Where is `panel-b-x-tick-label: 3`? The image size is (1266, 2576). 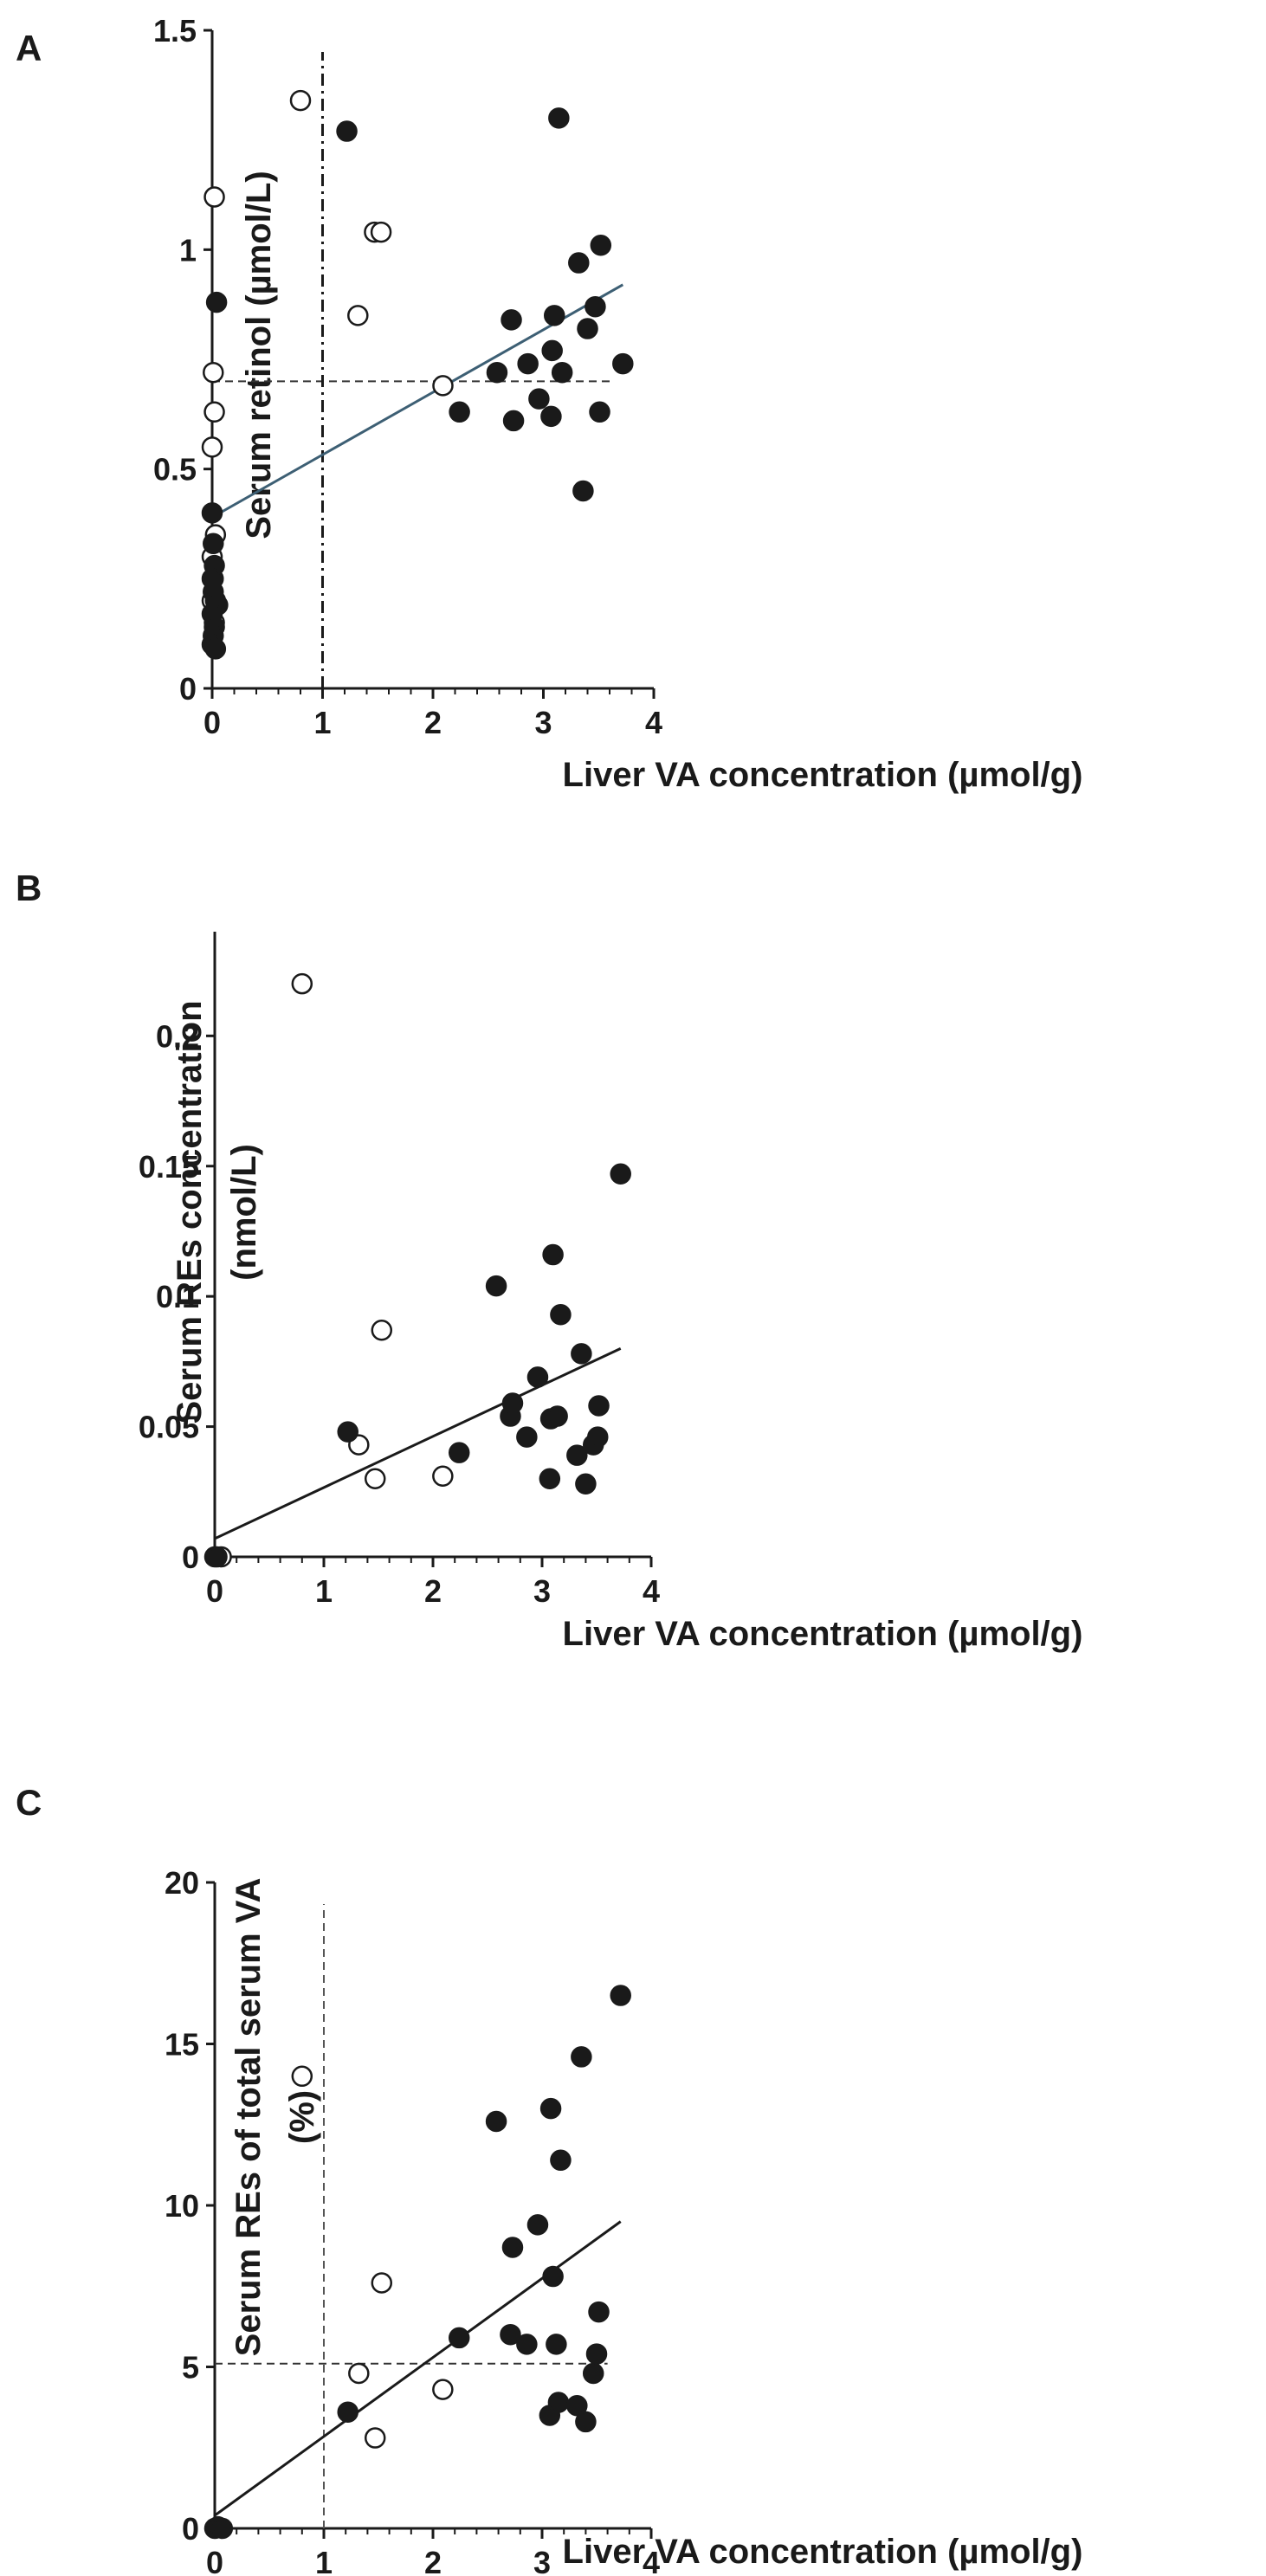
panel-b-x-tick-label: 3 is located at coordinates (542, 1591).